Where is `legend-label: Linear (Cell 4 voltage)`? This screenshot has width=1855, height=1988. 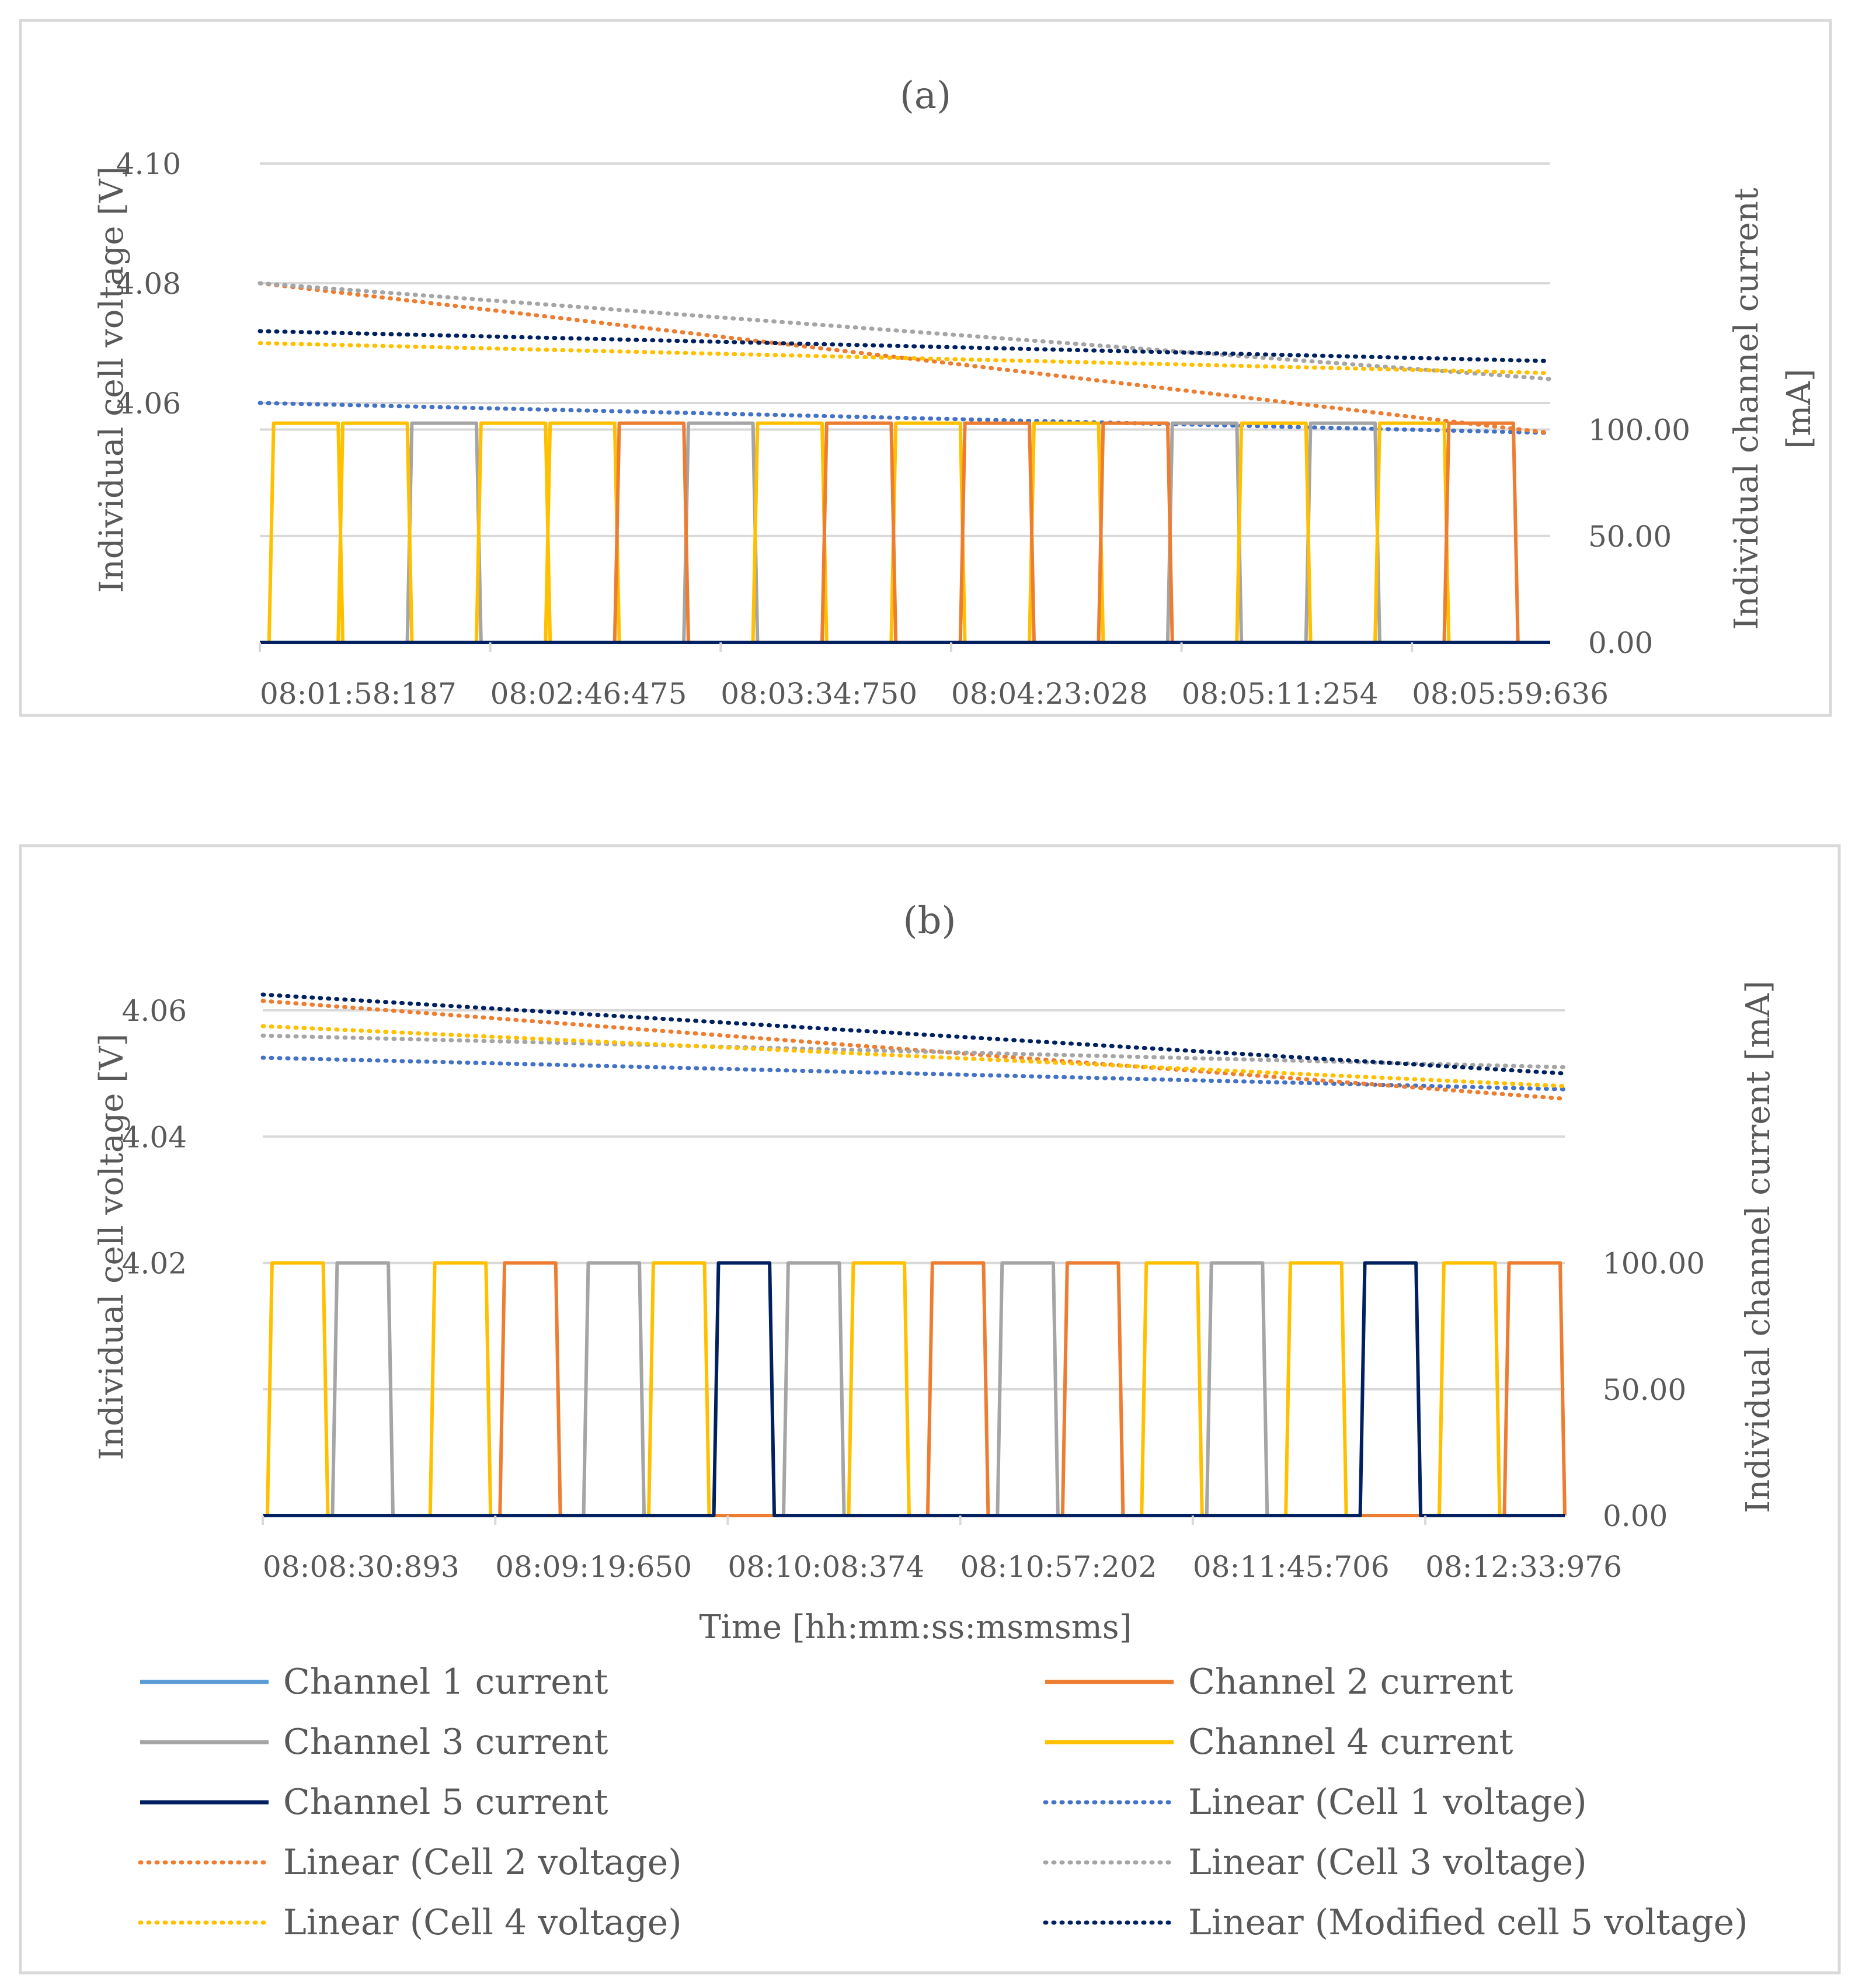
legend-label: Linear (Cell 4 voltage) is located at coordinates (482, 1922).